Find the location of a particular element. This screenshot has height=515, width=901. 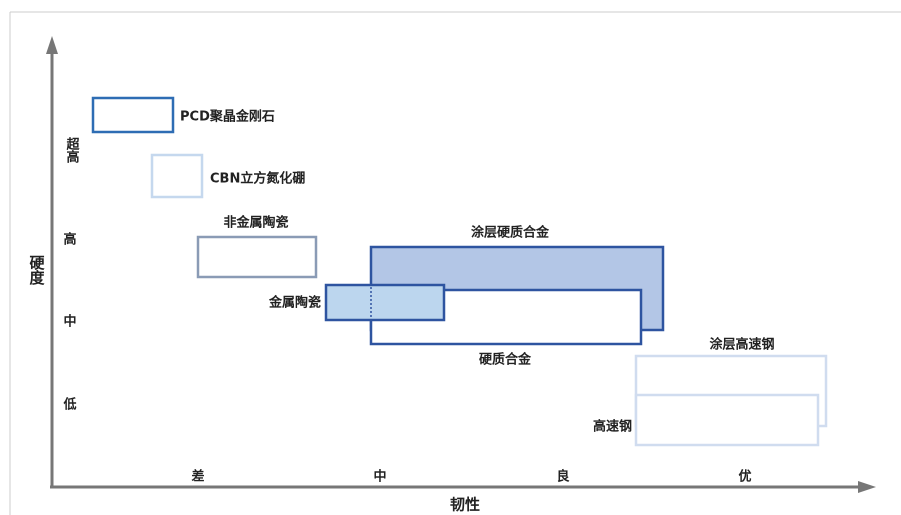

node-label: 硬质合金 is located at coordinates (505, 360).